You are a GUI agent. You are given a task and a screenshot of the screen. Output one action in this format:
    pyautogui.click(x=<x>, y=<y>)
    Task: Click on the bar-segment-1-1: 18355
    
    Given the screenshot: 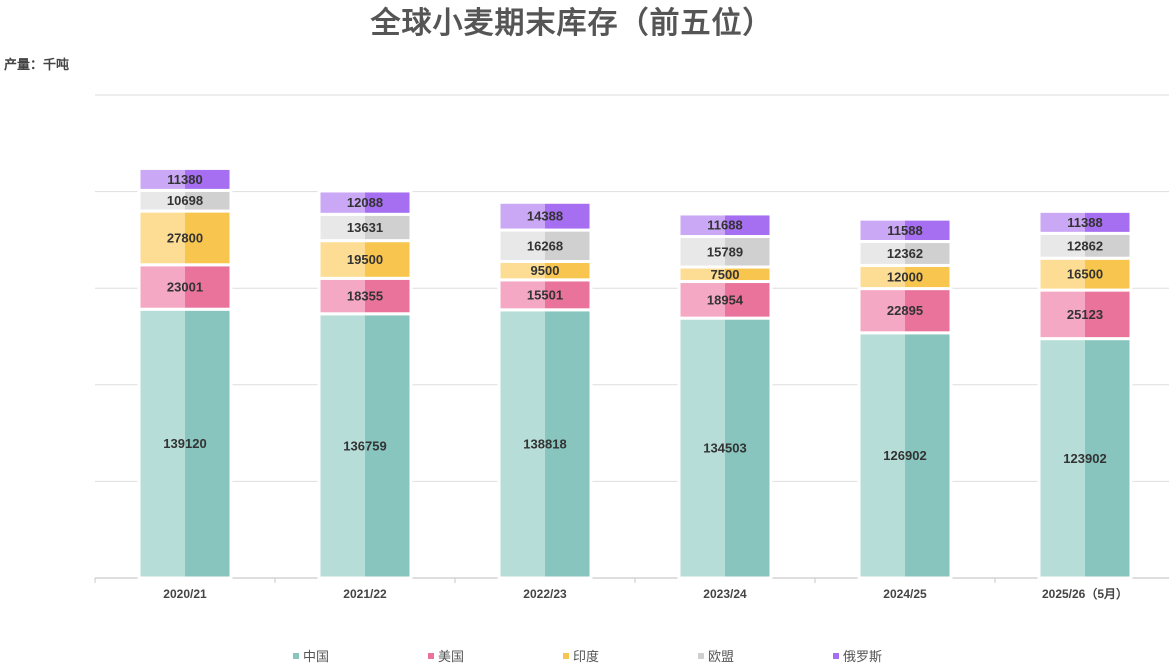 What is the action you would take?
    pyautogui.click(x=365, y=296)
    